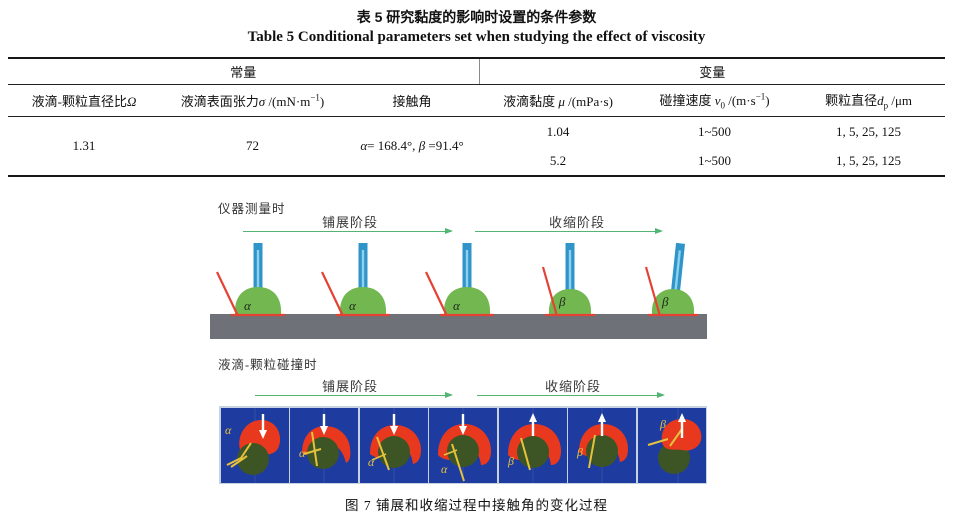  I want to click on collision-panel-strip: α α α, so click(463, 445).